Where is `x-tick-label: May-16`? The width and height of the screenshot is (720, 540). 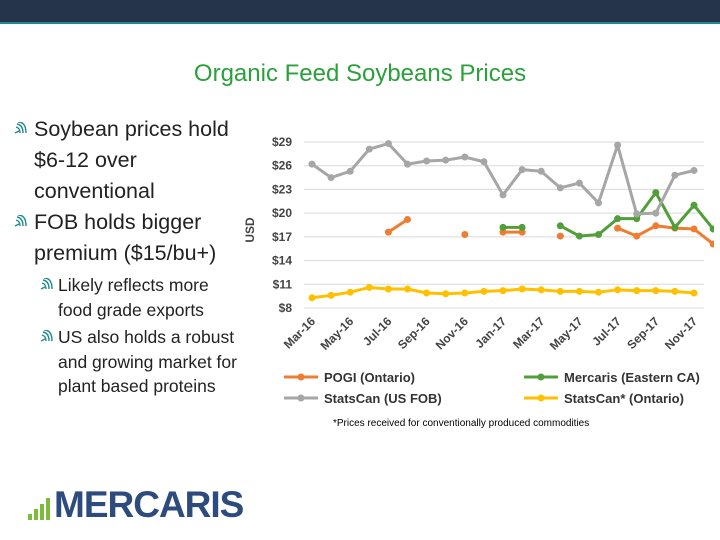 x-tick-label: May-16 is located at coordinates (337, 333).